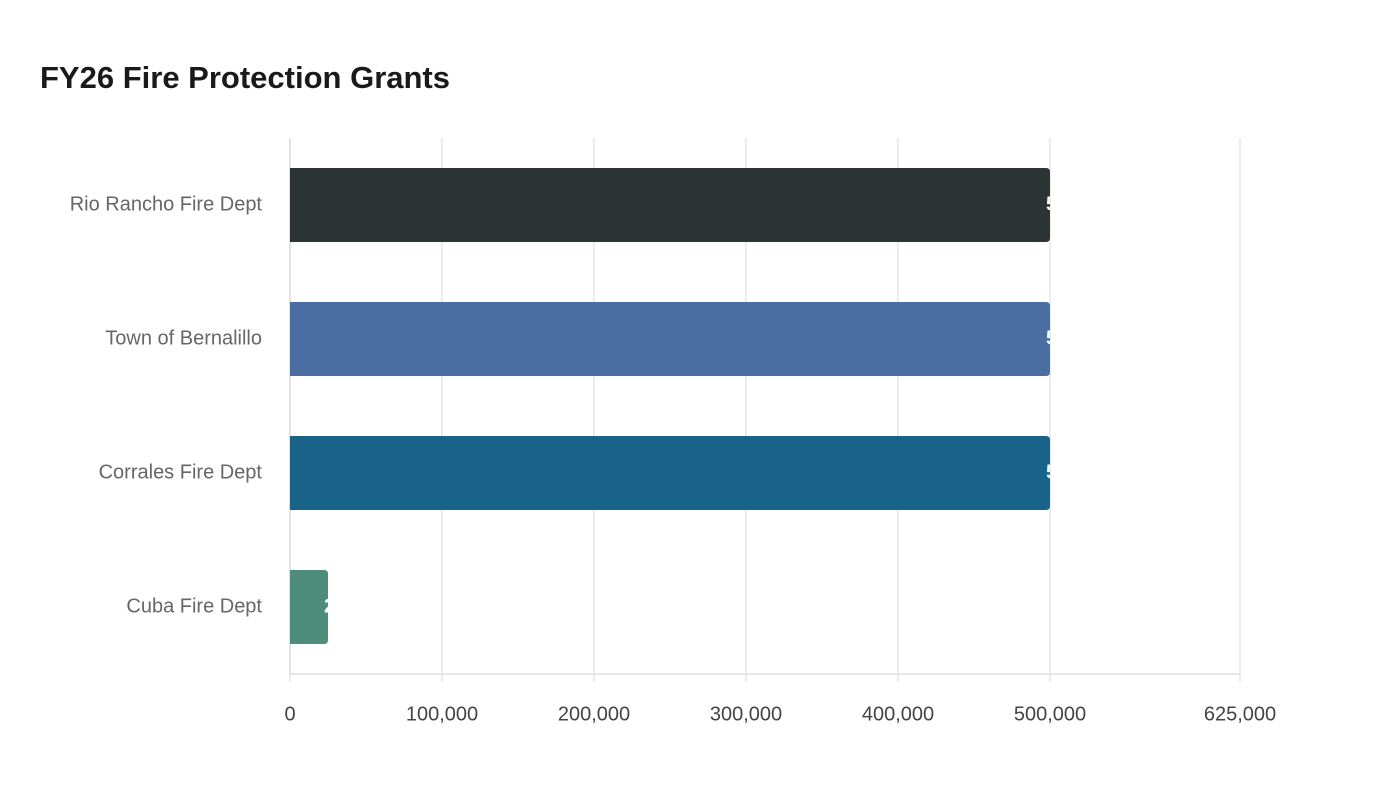 This screenshot has height=800, width=1400. Describe the element at coordinates (183, 338) in the screenshot. I see `y-tick-label: Town of Bernalillo` at that location.